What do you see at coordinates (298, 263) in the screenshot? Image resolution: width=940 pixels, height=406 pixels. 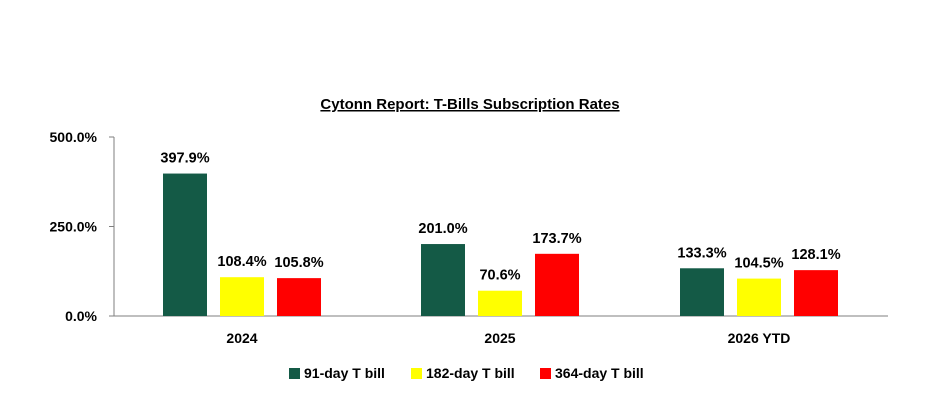 I see `data-label: 105.8%` at bounding box center [298, 263].